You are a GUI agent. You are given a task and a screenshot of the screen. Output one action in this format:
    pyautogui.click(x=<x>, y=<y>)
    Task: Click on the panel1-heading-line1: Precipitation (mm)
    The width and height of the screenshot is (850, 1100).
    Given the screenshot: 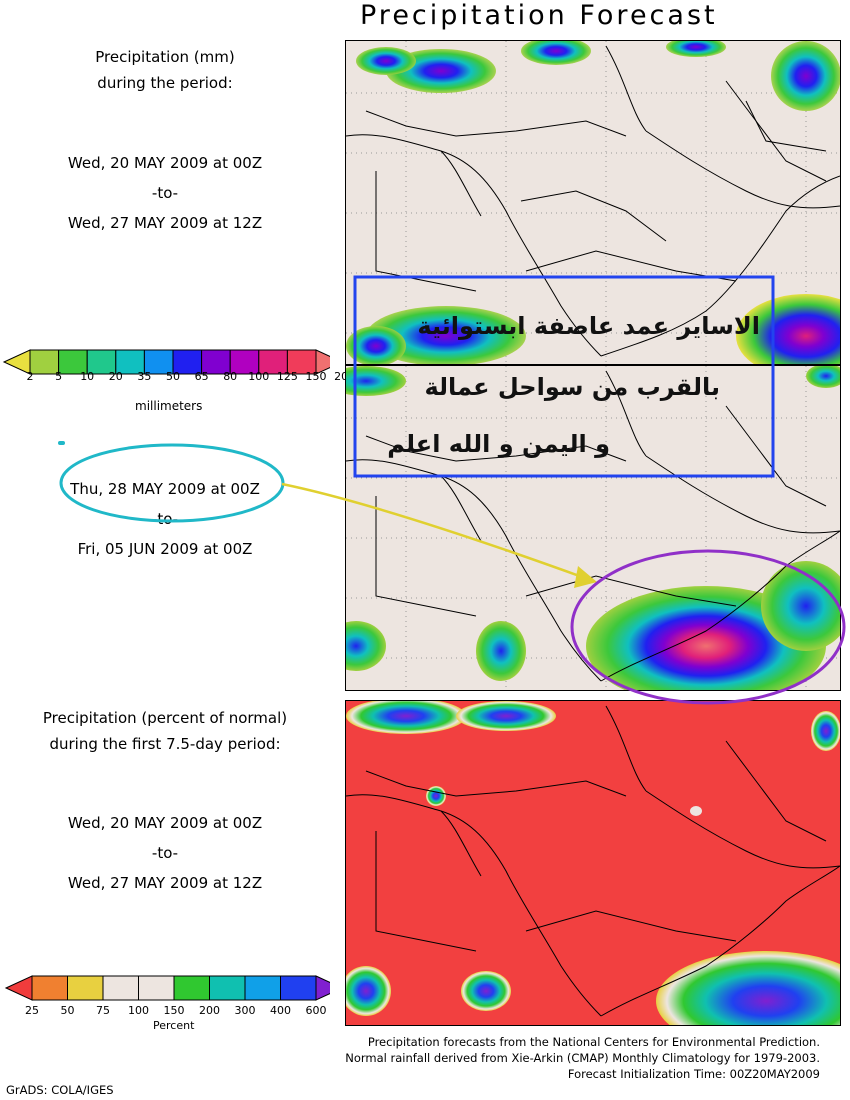 What is the action you would take?
    pyautogui.click(x=165, y=57)
    